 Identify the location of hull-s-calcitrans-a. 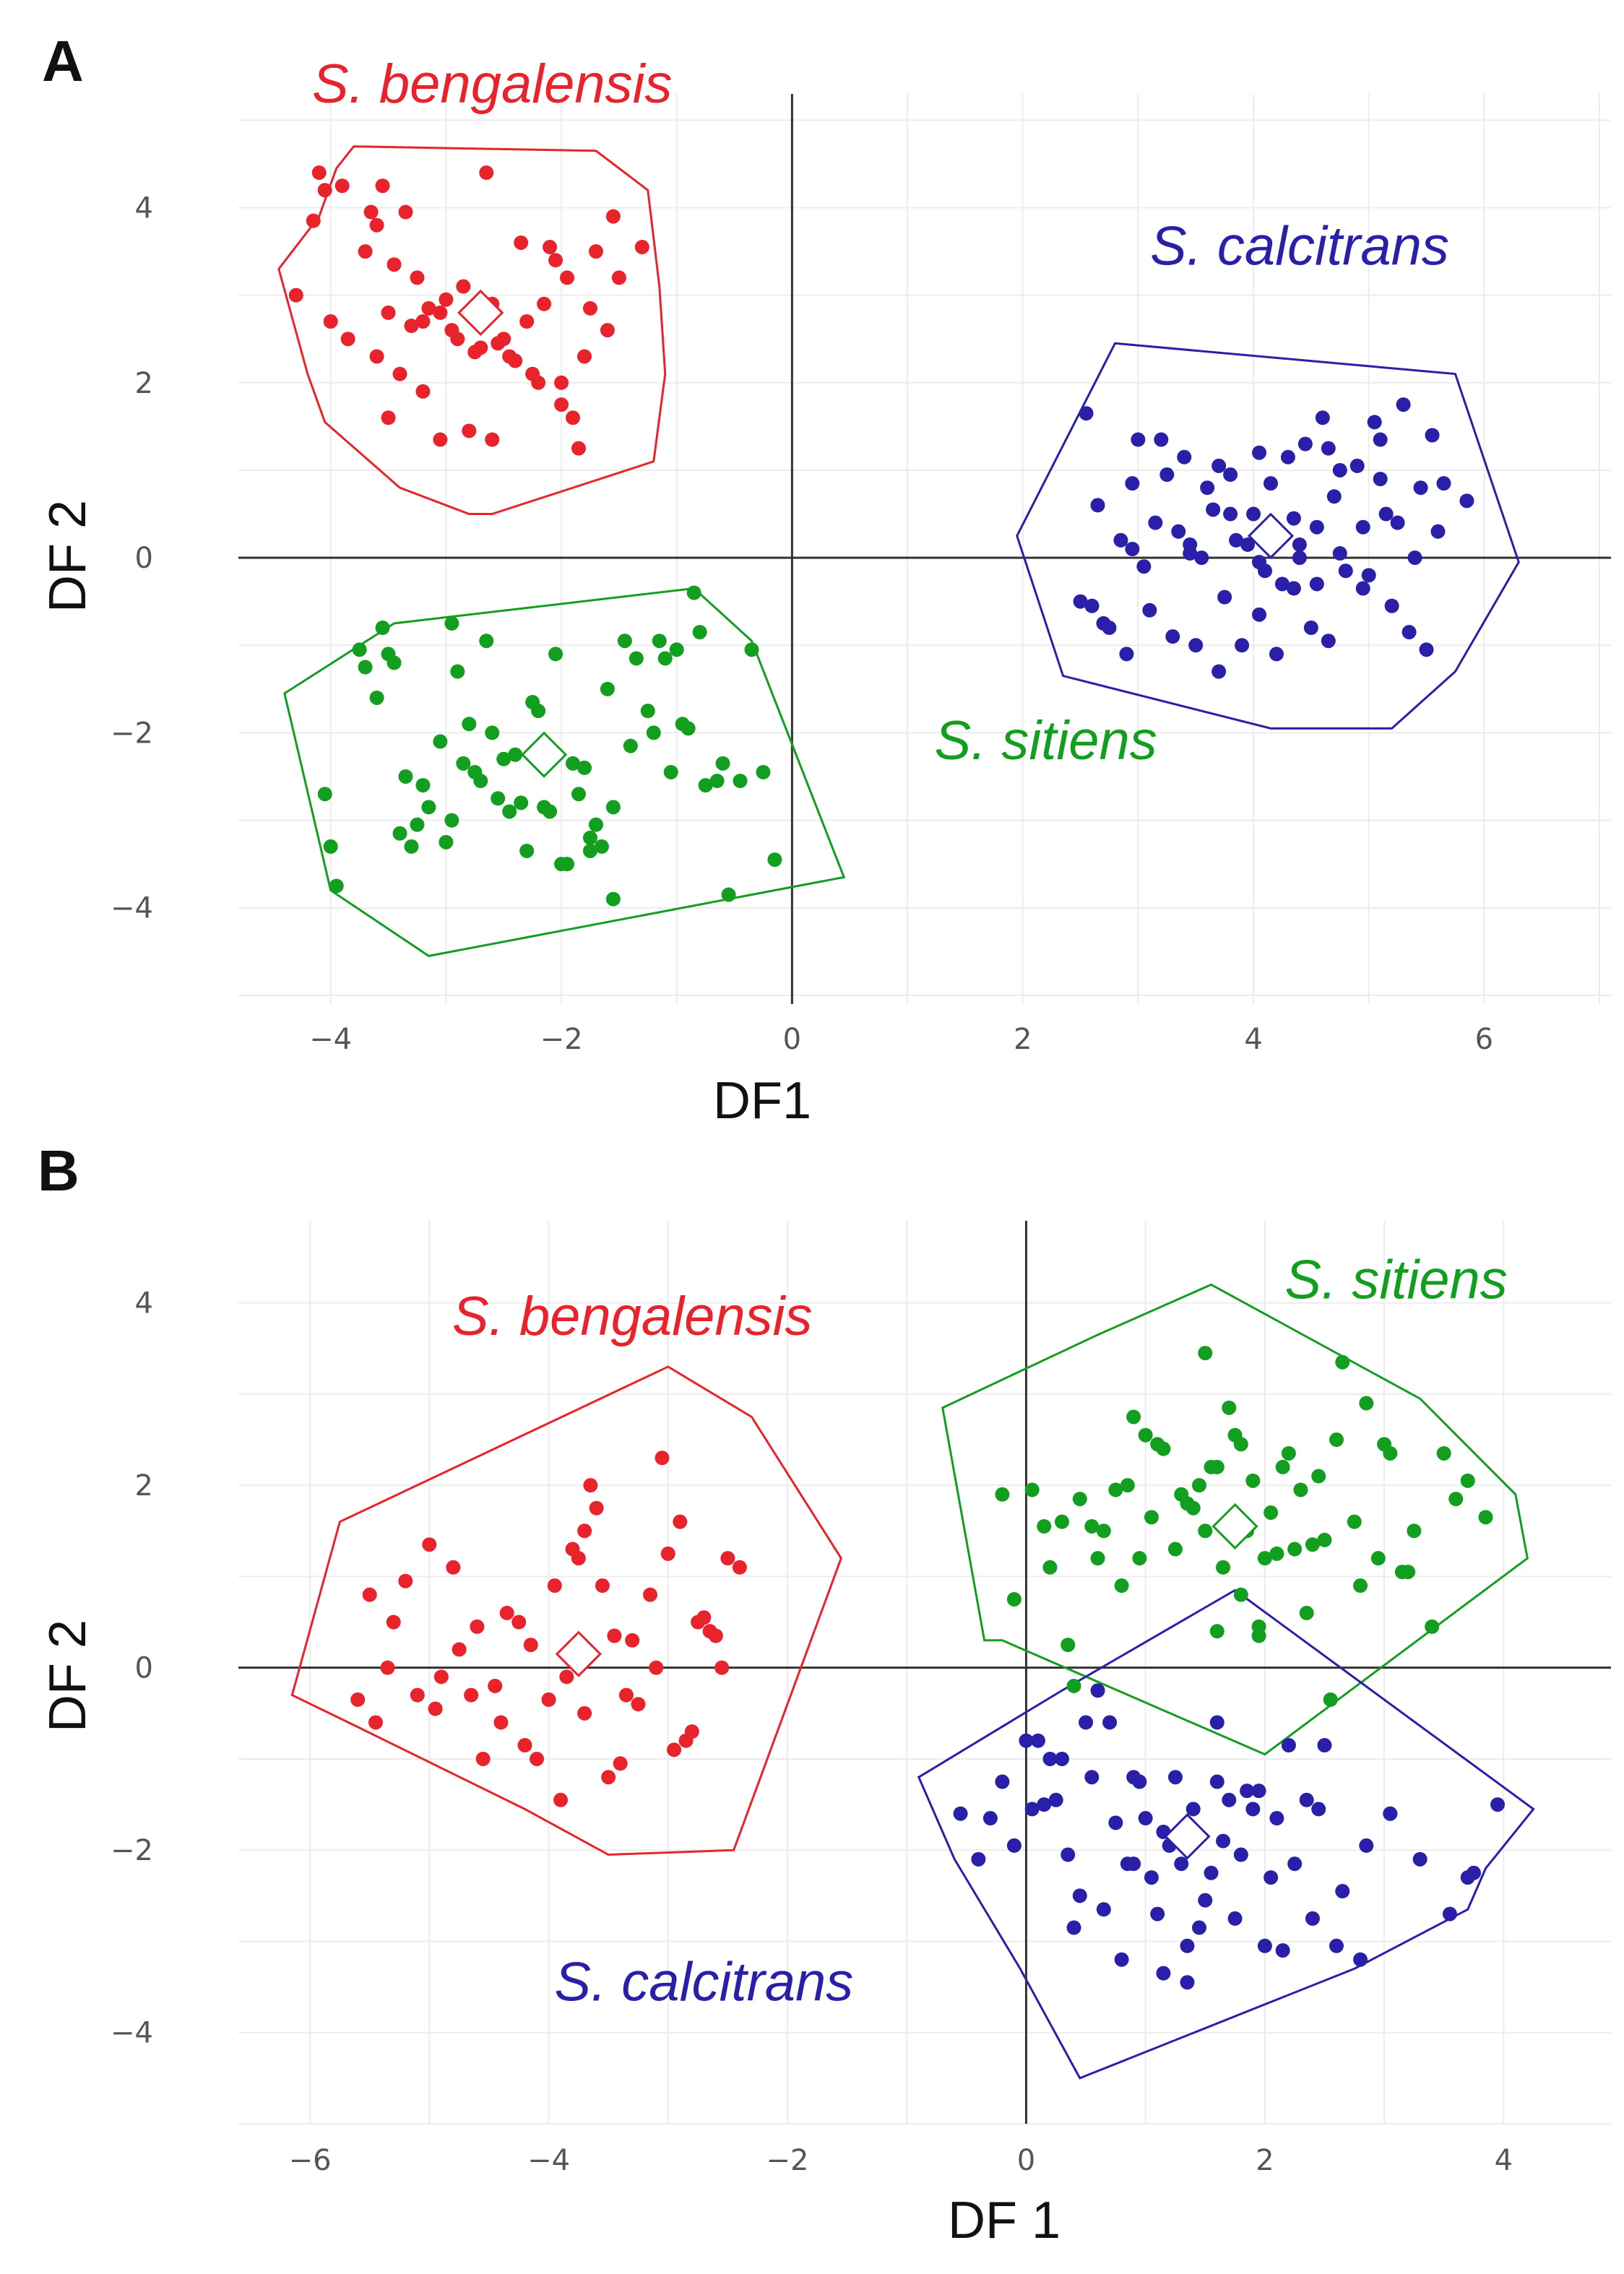
(1268, 536).